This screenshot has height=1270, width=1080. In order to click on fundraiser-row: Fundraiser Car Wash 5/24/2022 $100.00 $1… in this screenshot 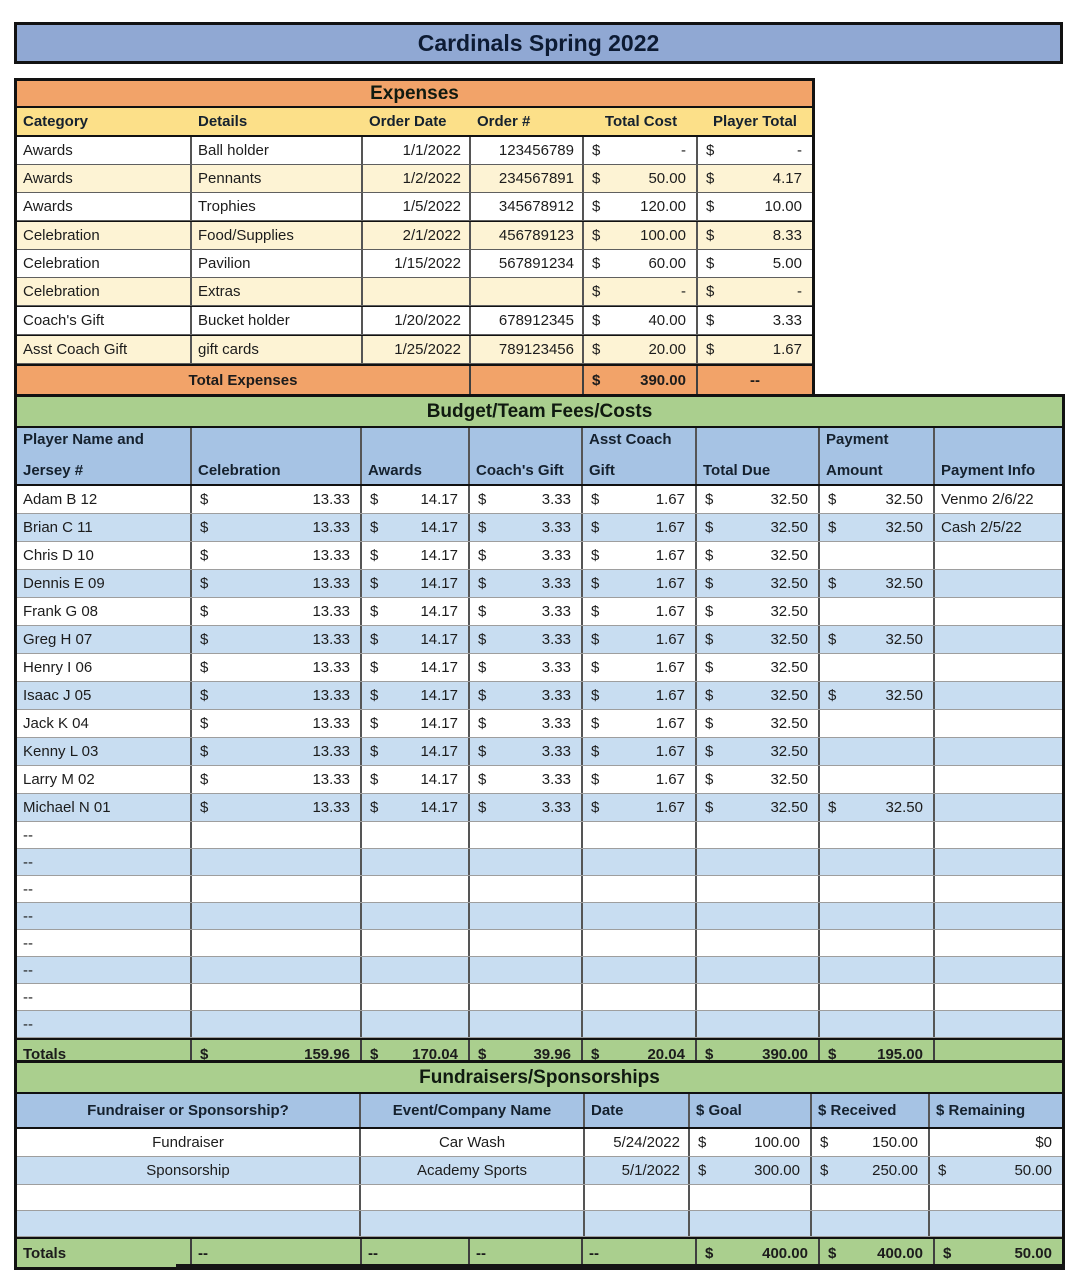, I will do `click(539, 1143)`.